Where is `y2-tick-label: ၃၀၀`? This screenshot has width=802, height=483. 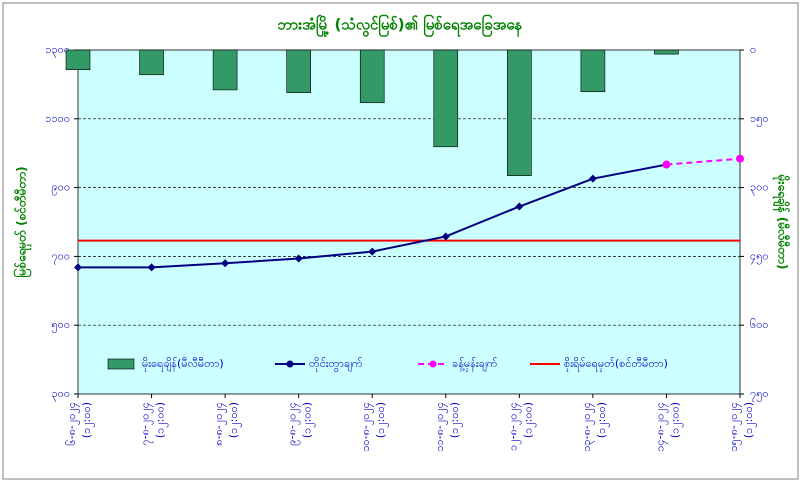 y2-tick-label: ၃၀၀ is located at coordinates (759, 188).